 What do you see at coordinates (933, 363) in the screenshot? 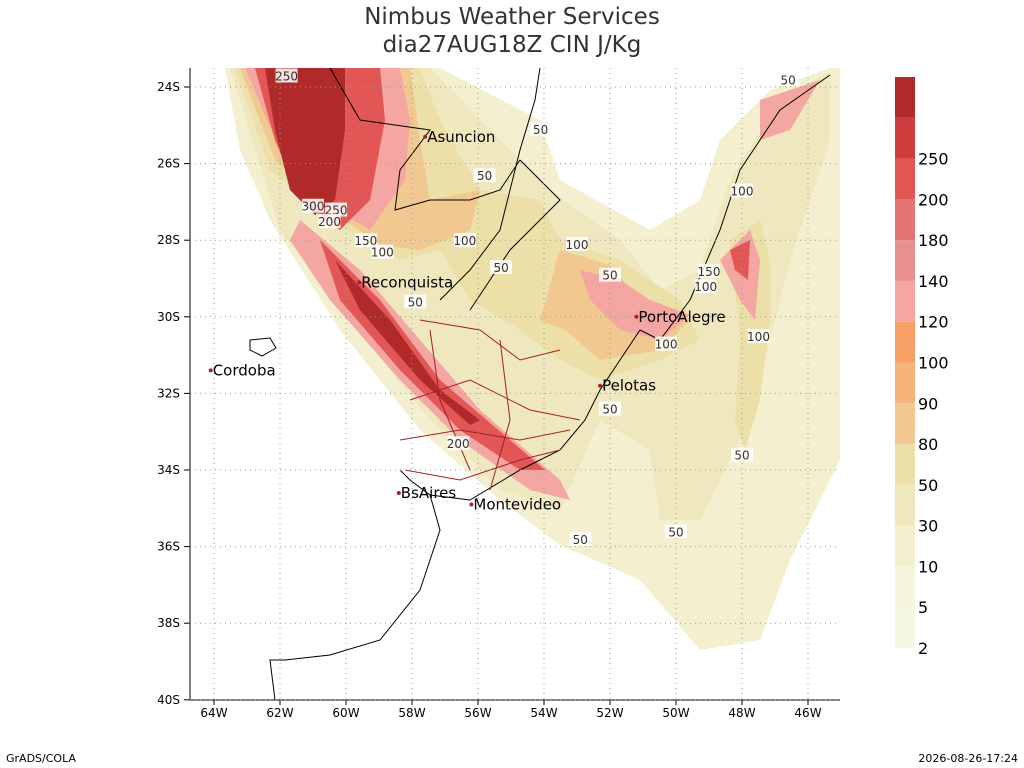
I see `colorbar-label: 100` at bounding box center [933, 363].